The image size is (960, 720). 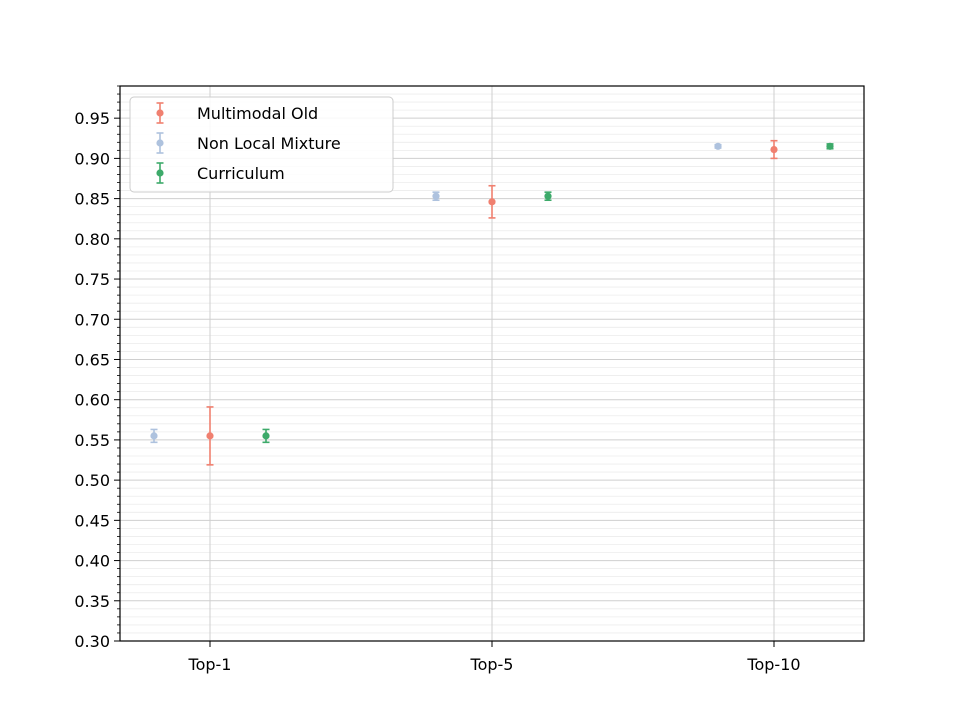 I want to click on y-tick-label: 0.50, so click(x=92, y=480).